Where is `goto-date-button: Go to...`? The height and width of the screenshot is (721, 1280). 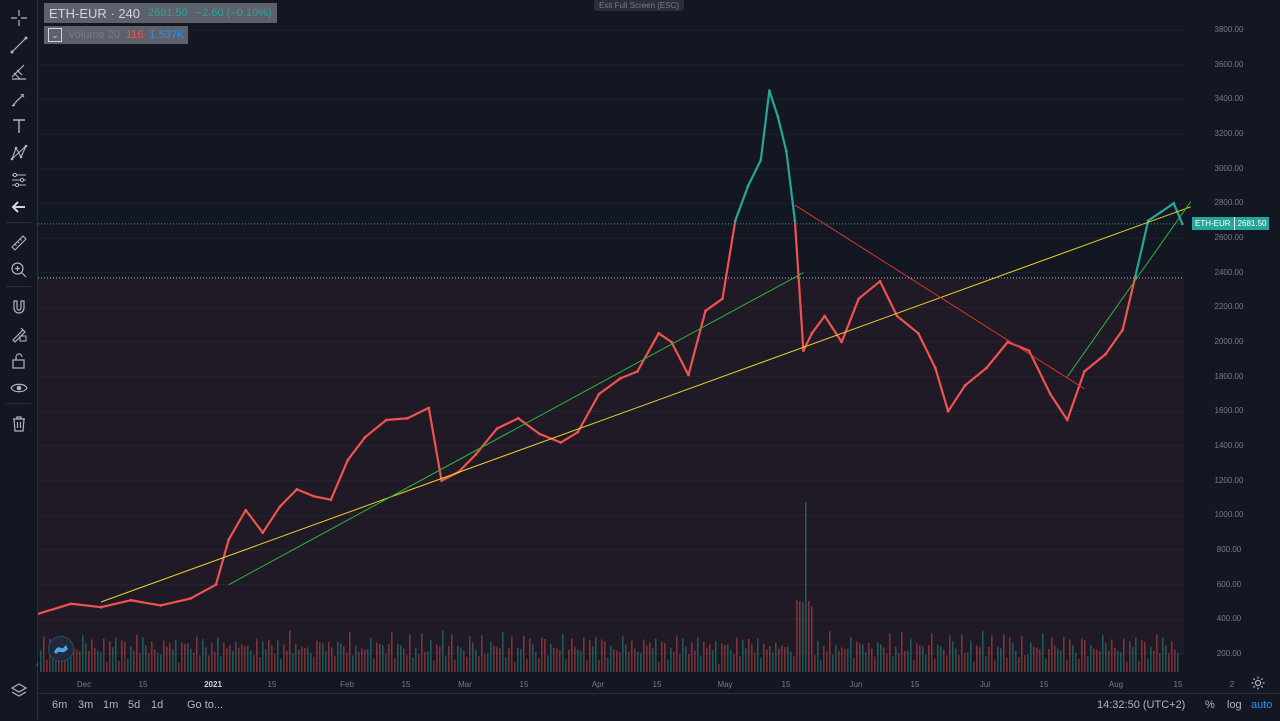
goto-date-button: Go to... is located at coordinates (205, 705).